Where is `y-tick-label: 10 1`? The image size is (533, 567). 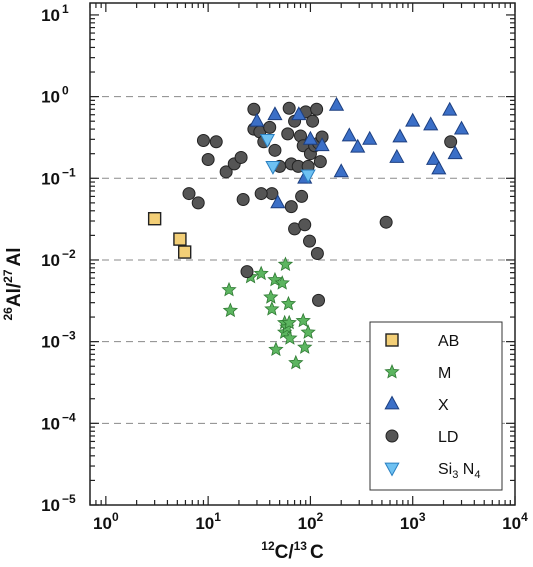 y-tick-label: 10 1 is located at coordinates (55, 13).